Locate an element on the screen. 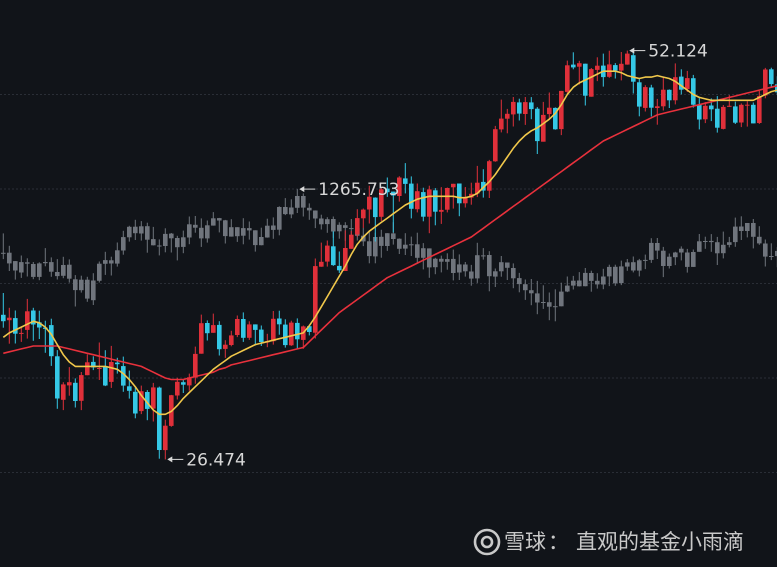 The height and width of the screenshot is (567, 777). xueqiu-logo is located at coordinates (487, 542).